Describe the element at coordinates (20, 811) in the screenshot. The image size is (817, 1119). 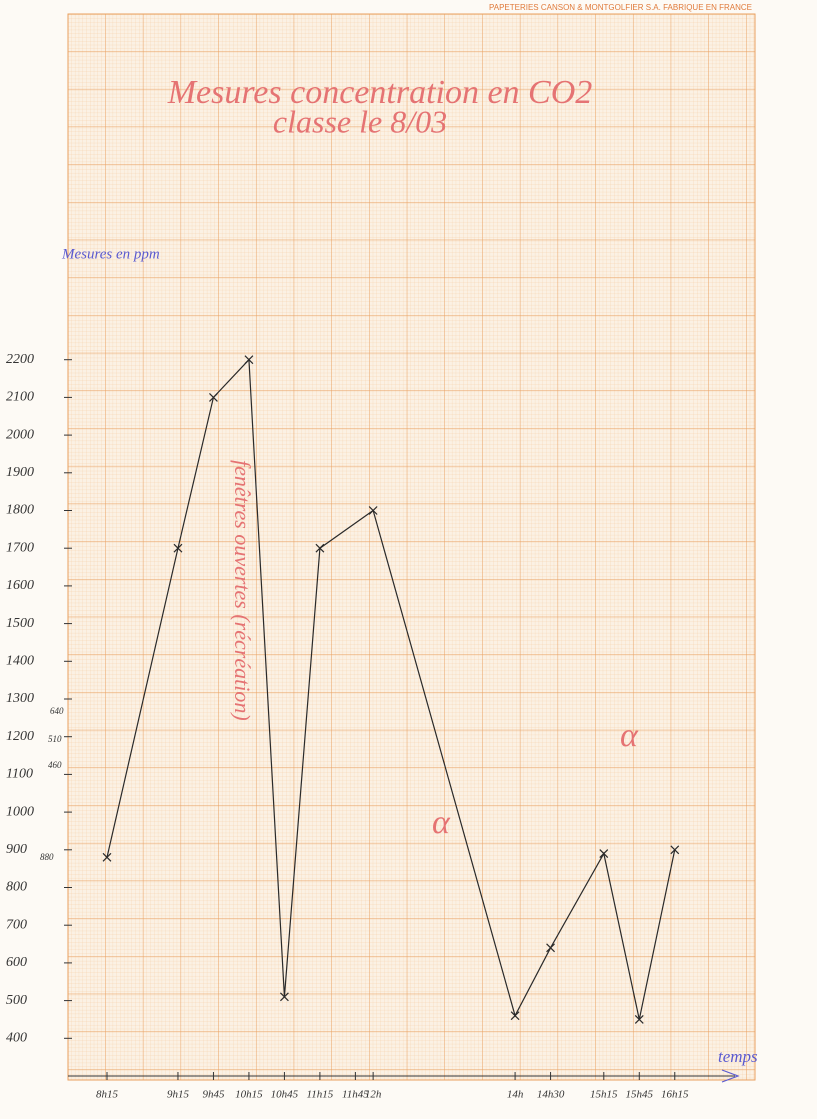
I see `y-tick-label: 1000` at that location.